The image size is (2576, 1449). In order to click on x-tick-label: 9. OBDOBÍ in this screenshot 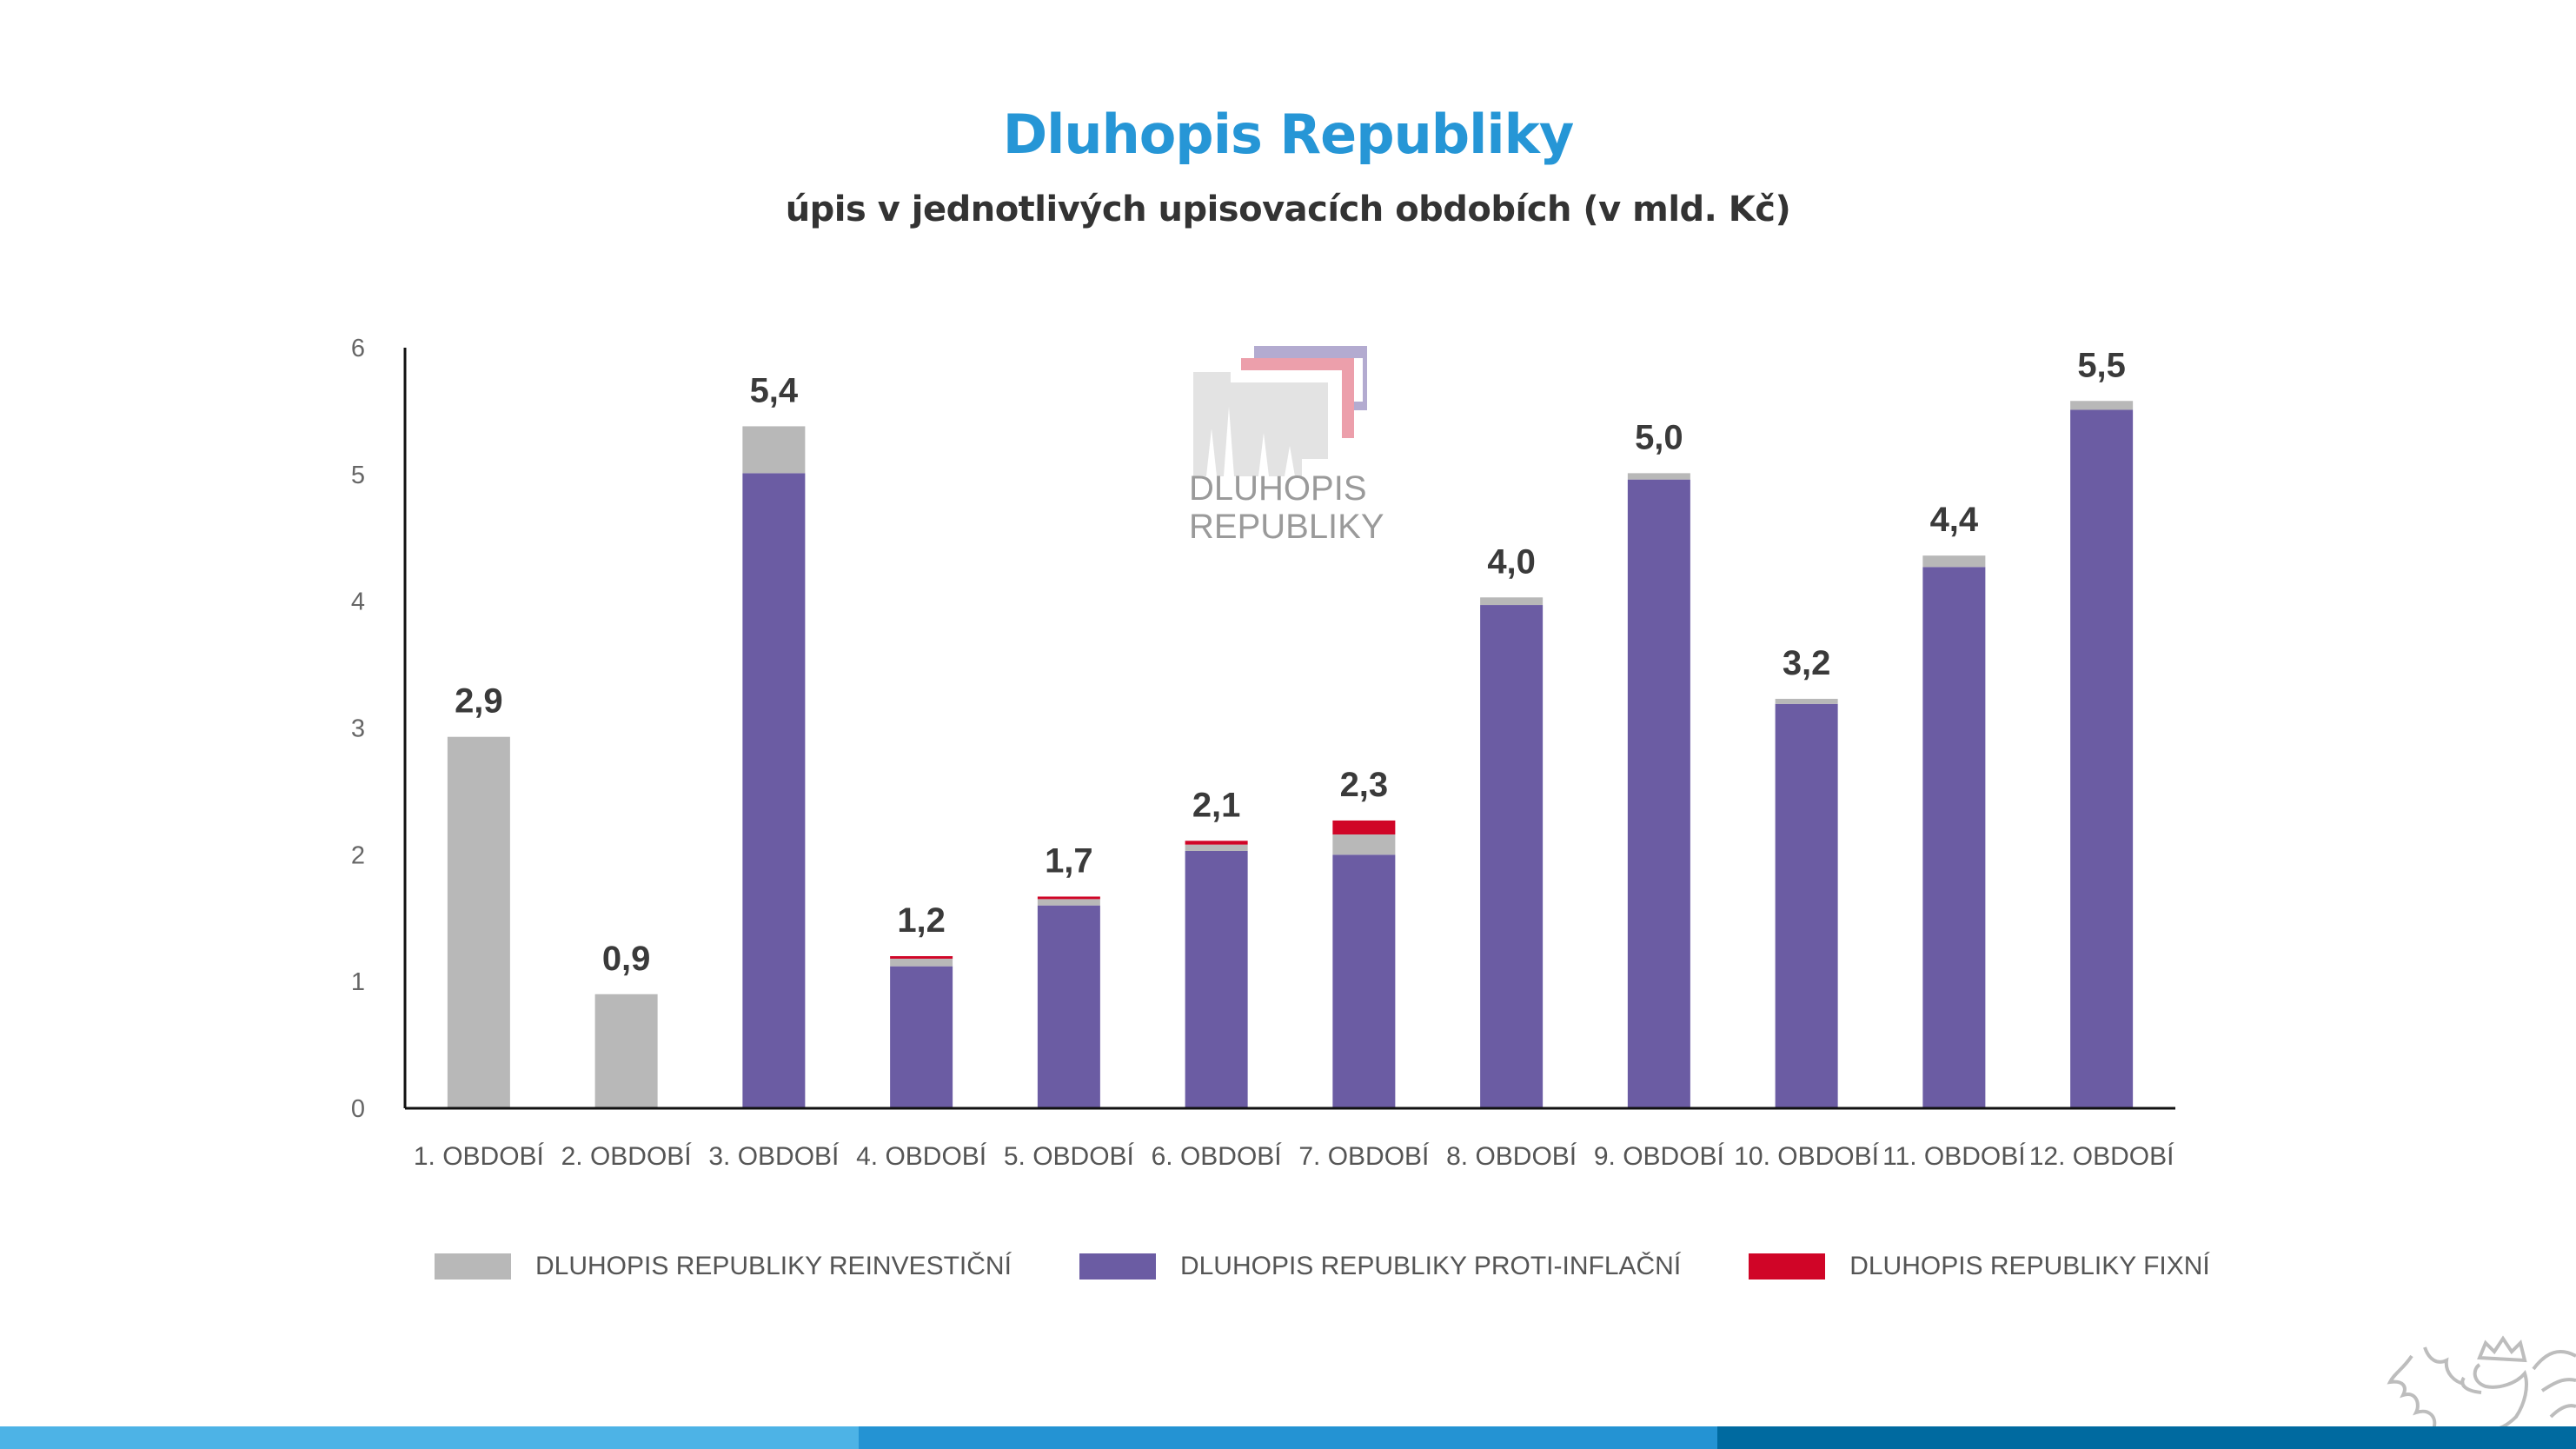, I will do `click(1659, 1156)`.